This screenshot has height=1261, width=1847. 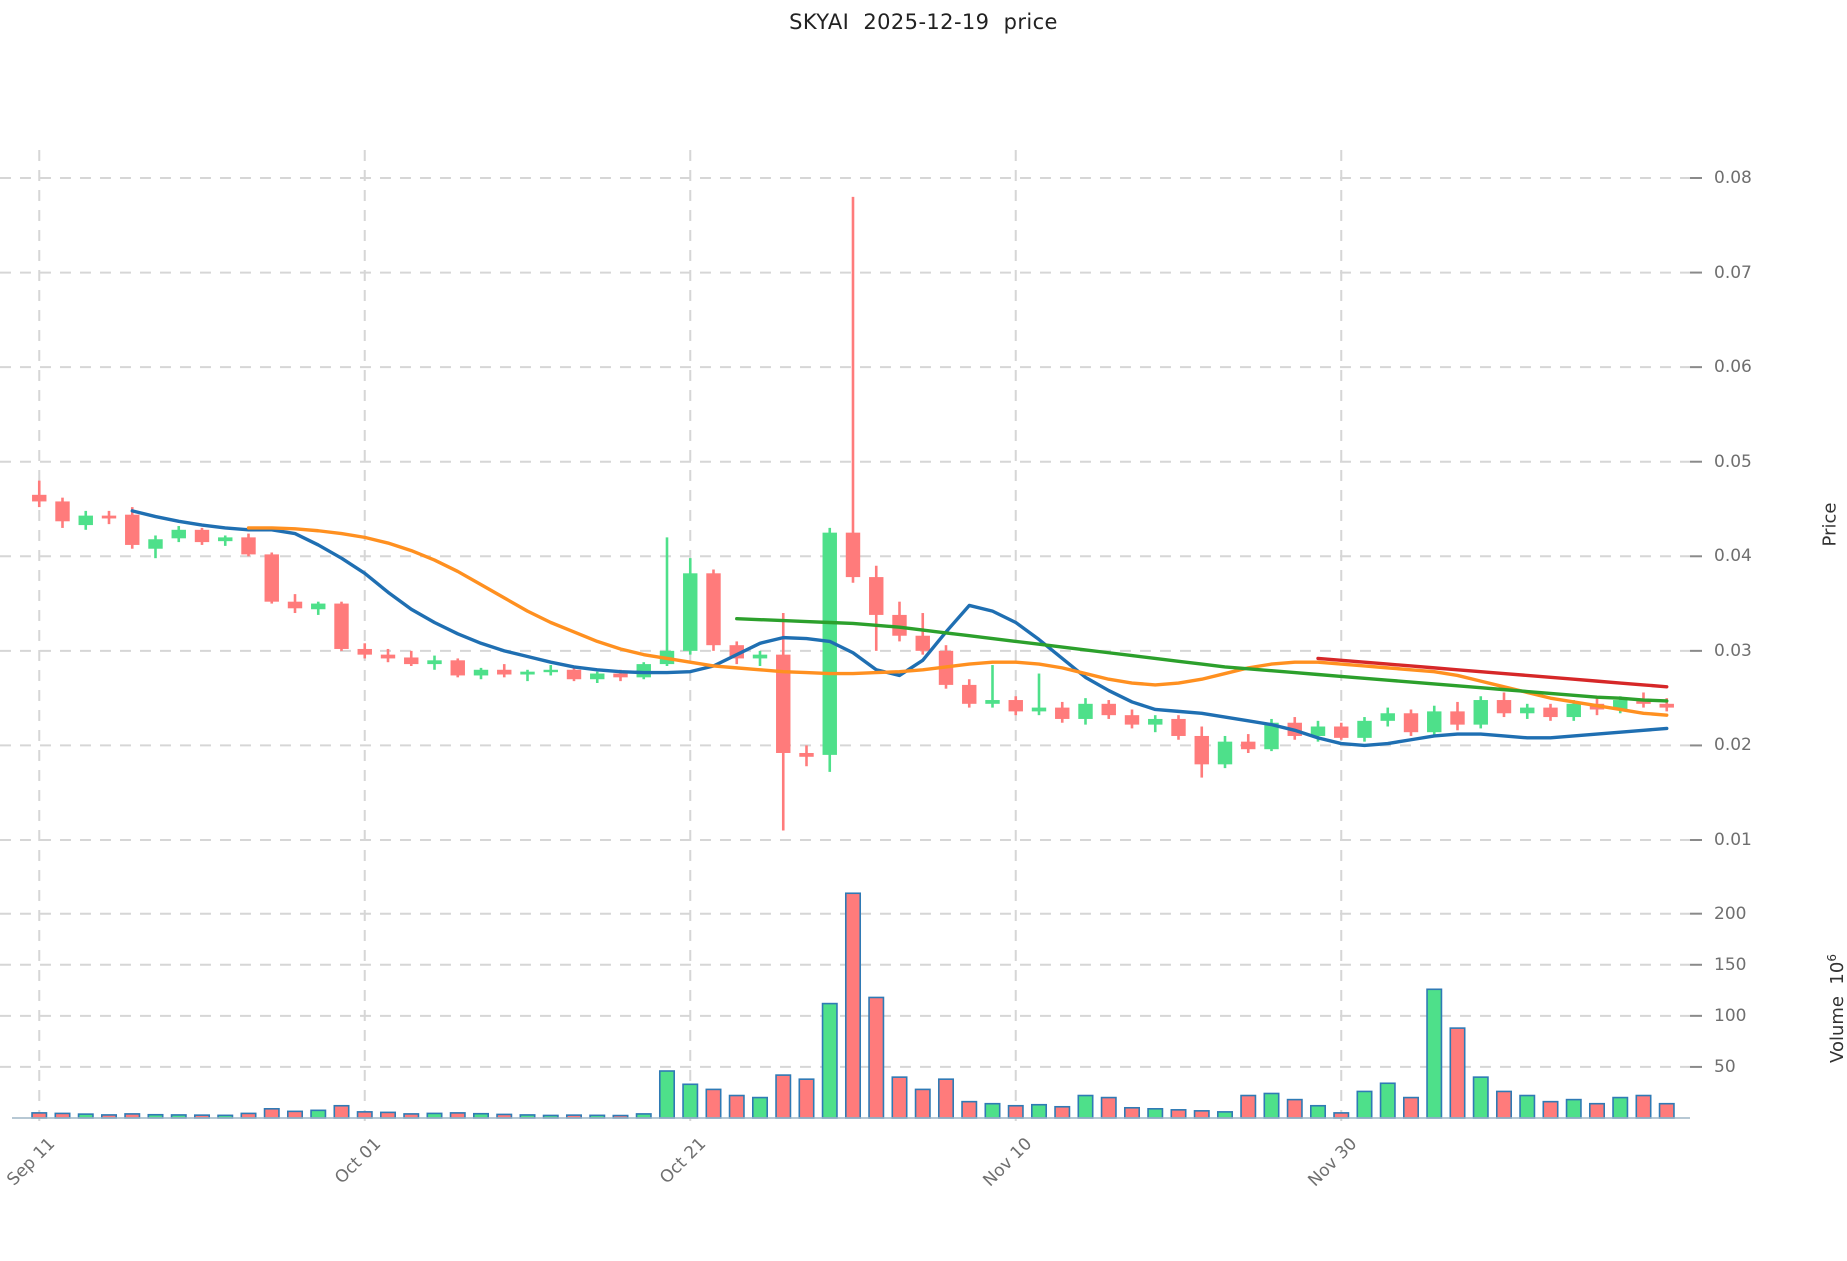 I want to click on chart-title: SKYAI 2025-12-19 price, so click(x=923, y=22).